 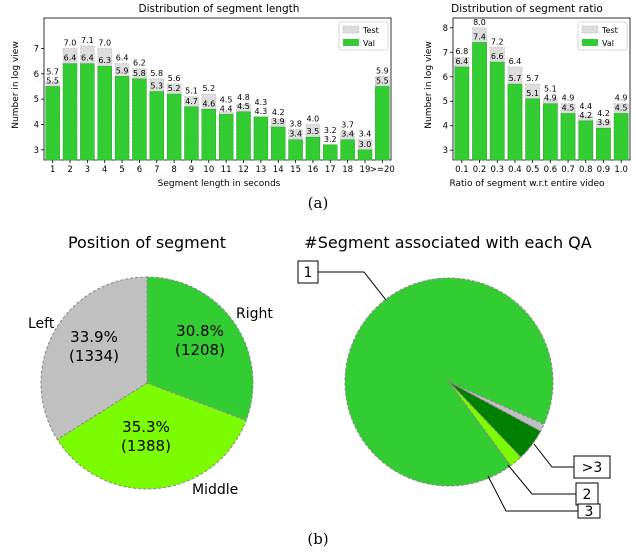 I want to click on pie-slice-middle, so click(x=151, y=436).